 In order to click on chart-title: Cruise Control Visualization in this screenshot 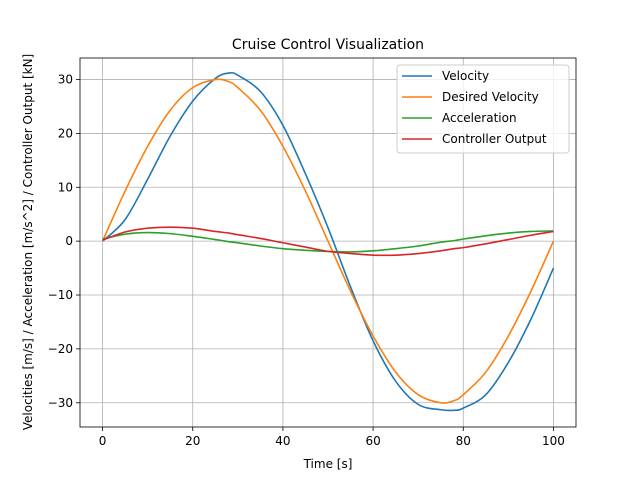, I will do `click(328, 45)`.